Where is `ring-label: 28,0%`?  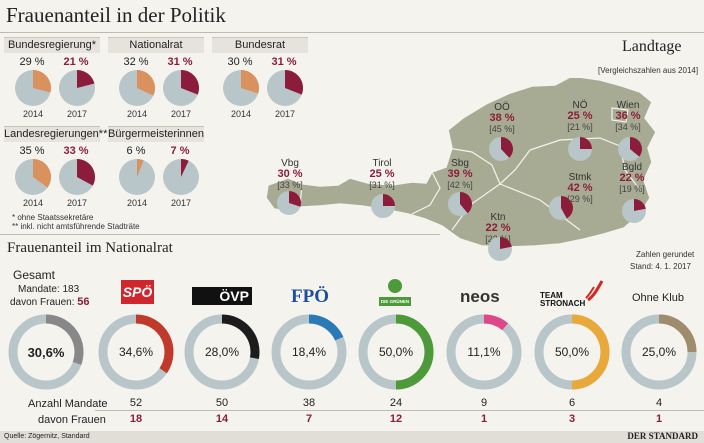
ring-label: 28,0% is located at coordinates (222, 352).